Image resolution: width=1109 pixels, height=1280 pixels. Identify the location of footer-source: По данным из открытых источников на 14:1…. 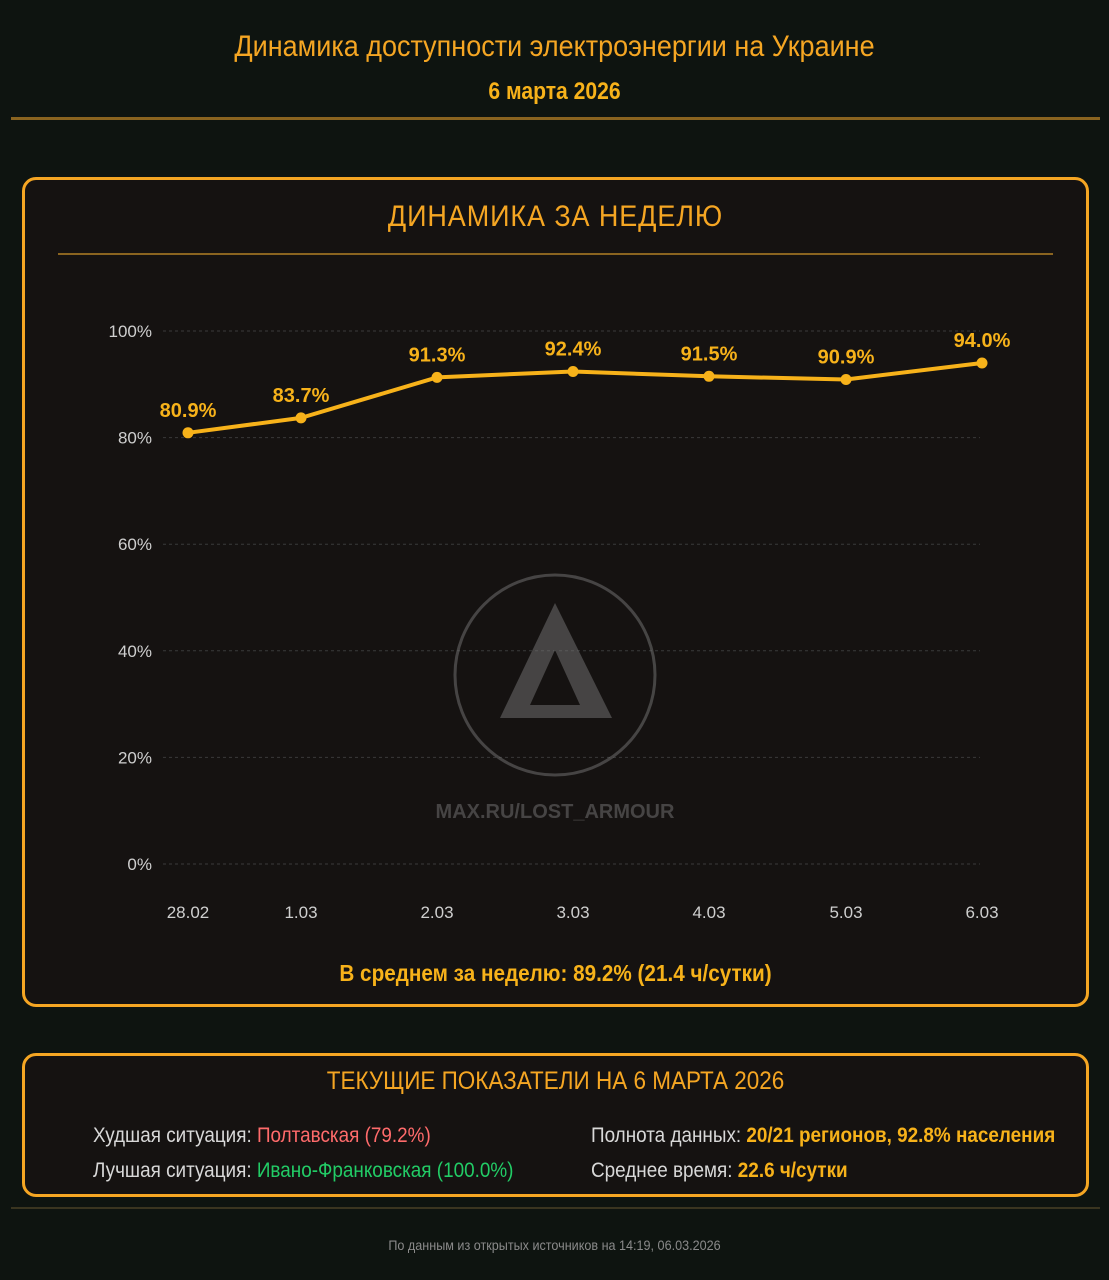
(554, 1245).